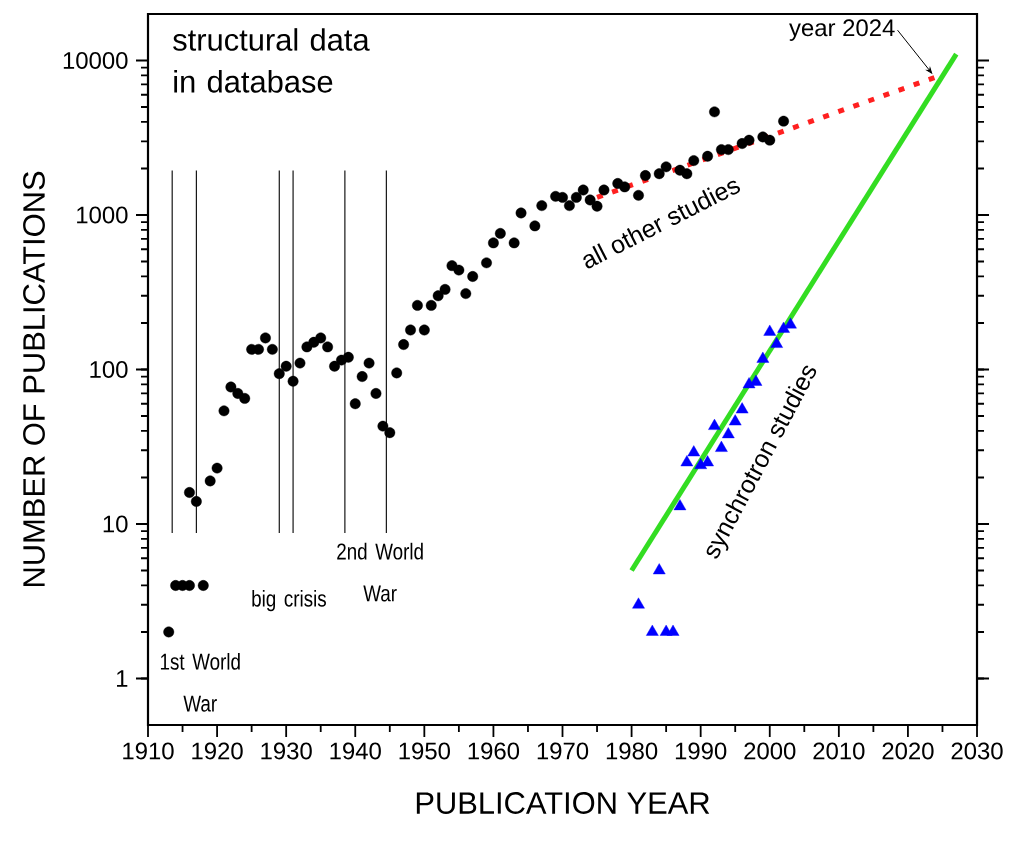  Describe the element at coordinates (842, 30) in the screenshot. I see `annotation: year 2024` at that location.